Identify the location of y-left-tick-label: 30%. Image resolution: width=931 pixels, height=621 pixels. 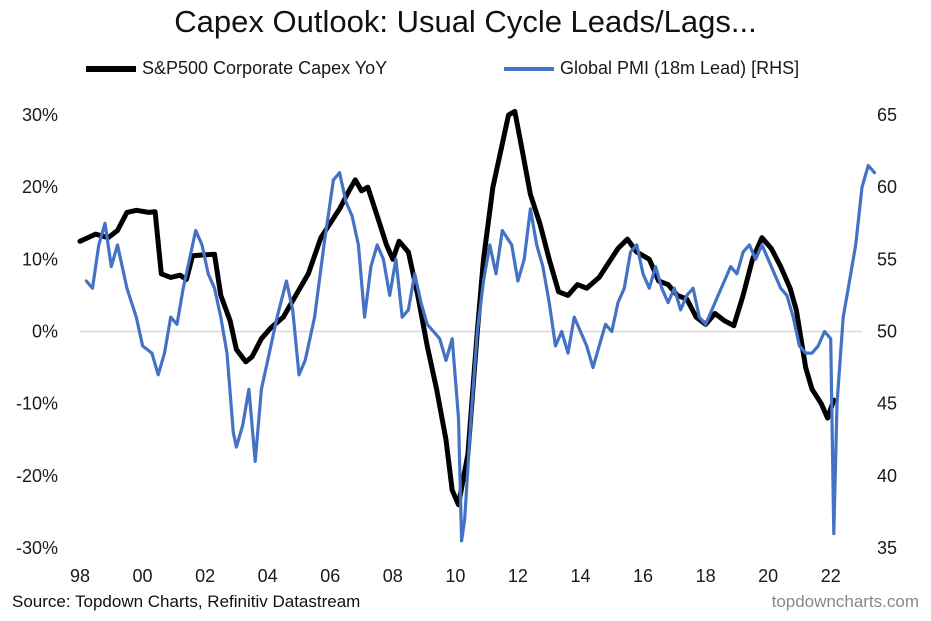
(40, 115).